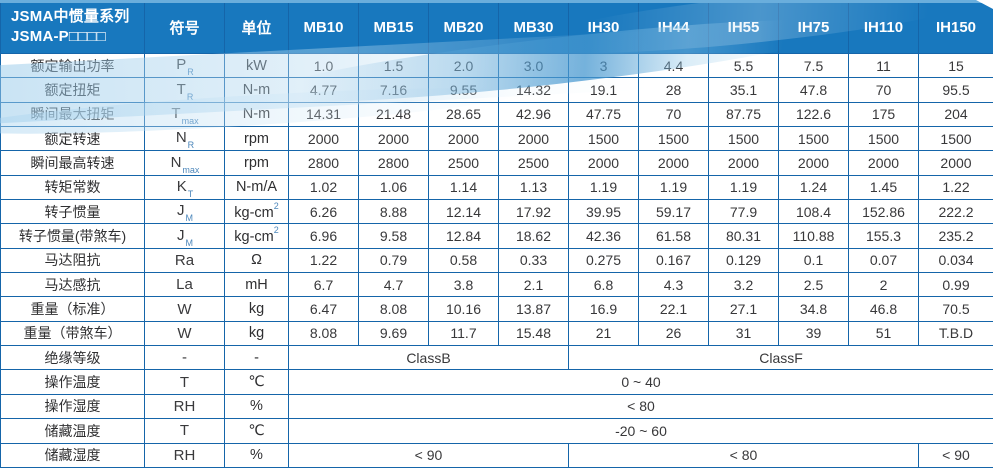 The image size is (993, 468). Describe the element at coordinates (955, 236) in the screenshot. I see `spec-value-cell: 235.2` at that location.